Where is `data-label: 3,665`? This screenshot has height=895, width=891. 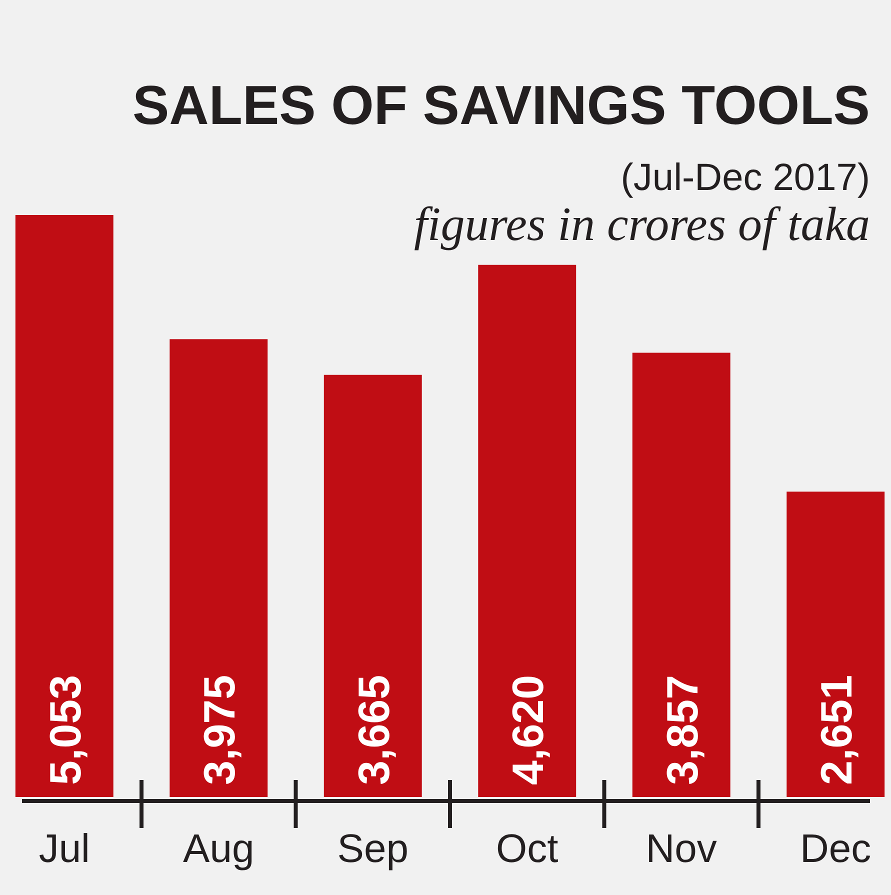 data-label: 3,665 is located at coordinates (374, 729).